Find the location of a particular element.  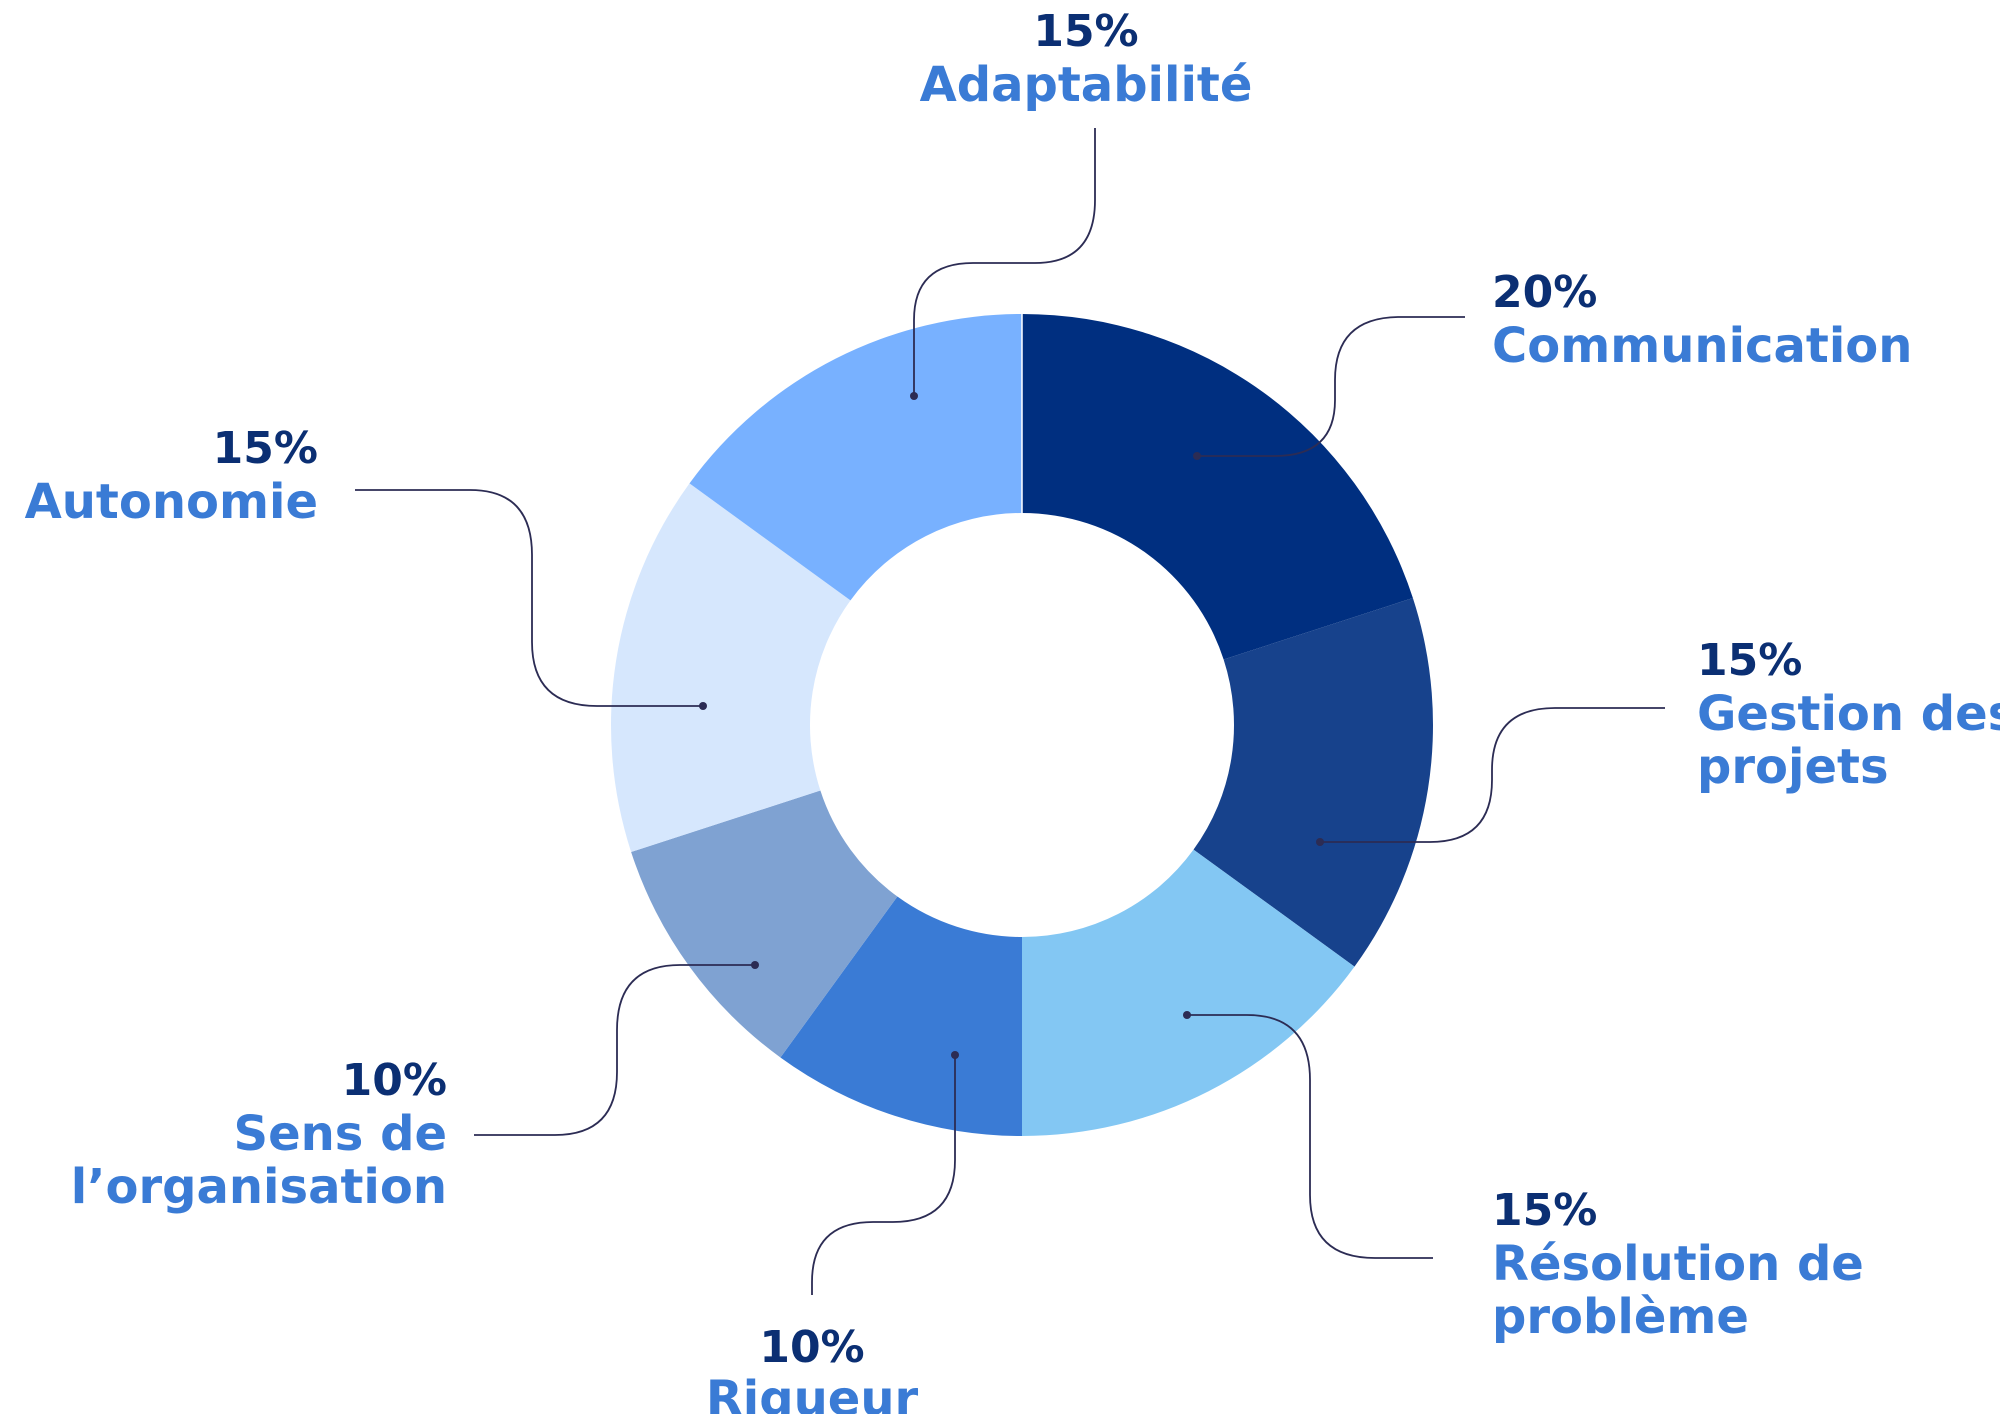

leader-line-gestion-des-projets is located at coordinates (1492, 775).